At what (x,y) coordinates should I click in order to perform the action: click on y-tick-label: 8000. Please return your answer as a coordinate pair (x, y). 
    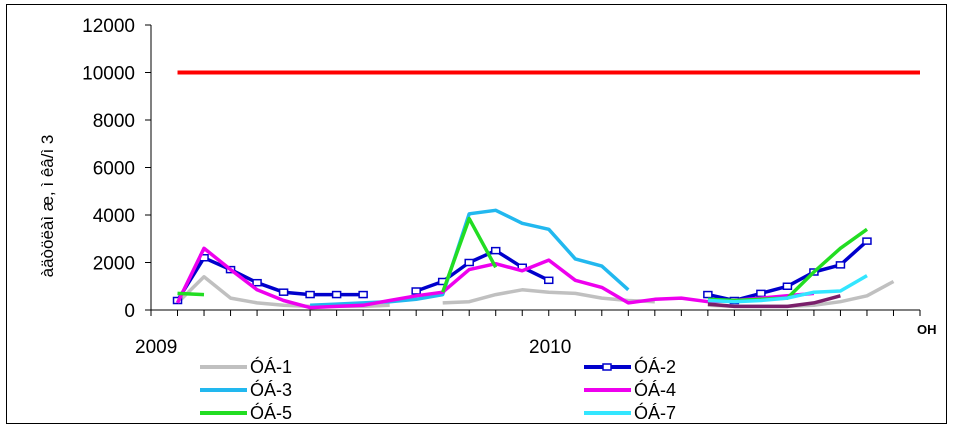
    Looking at the image, I should click on (114, 121).